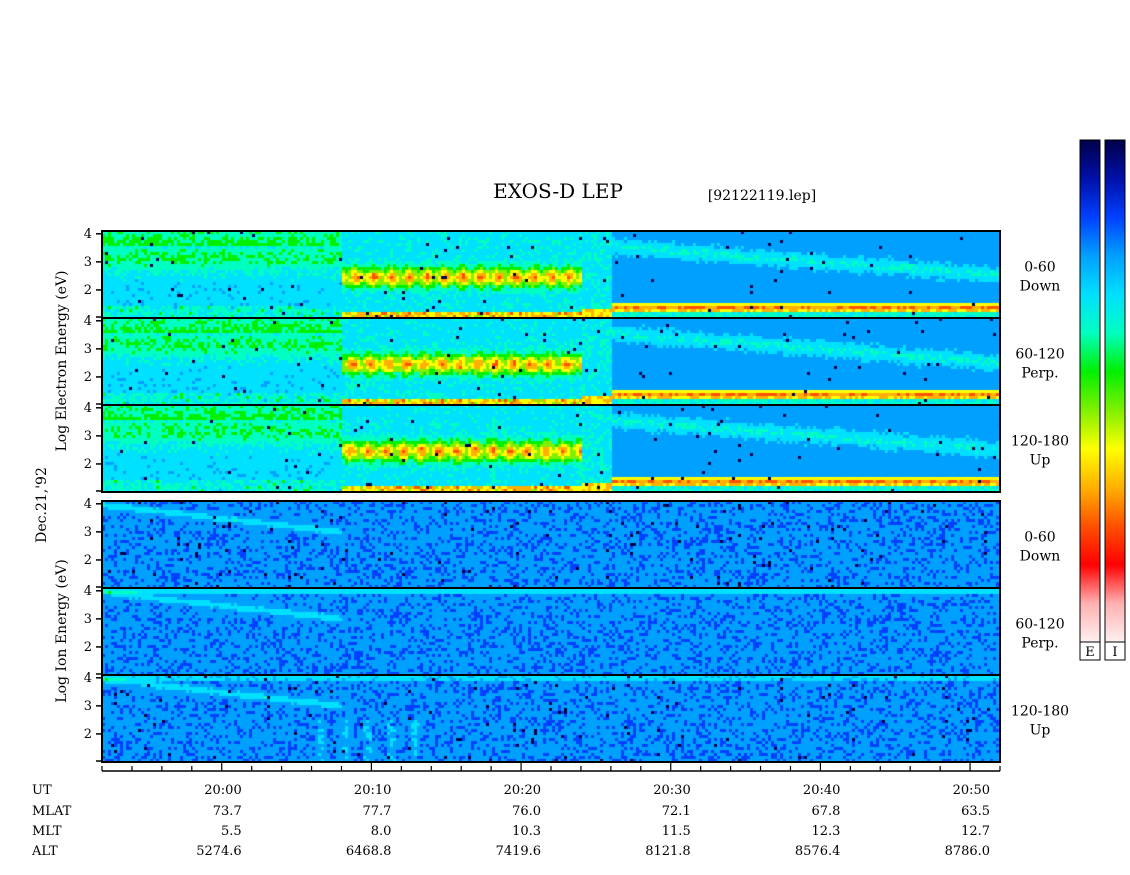  I want to click on ion-ylabel: Log Ion Energy (eV), so click(62, 630).